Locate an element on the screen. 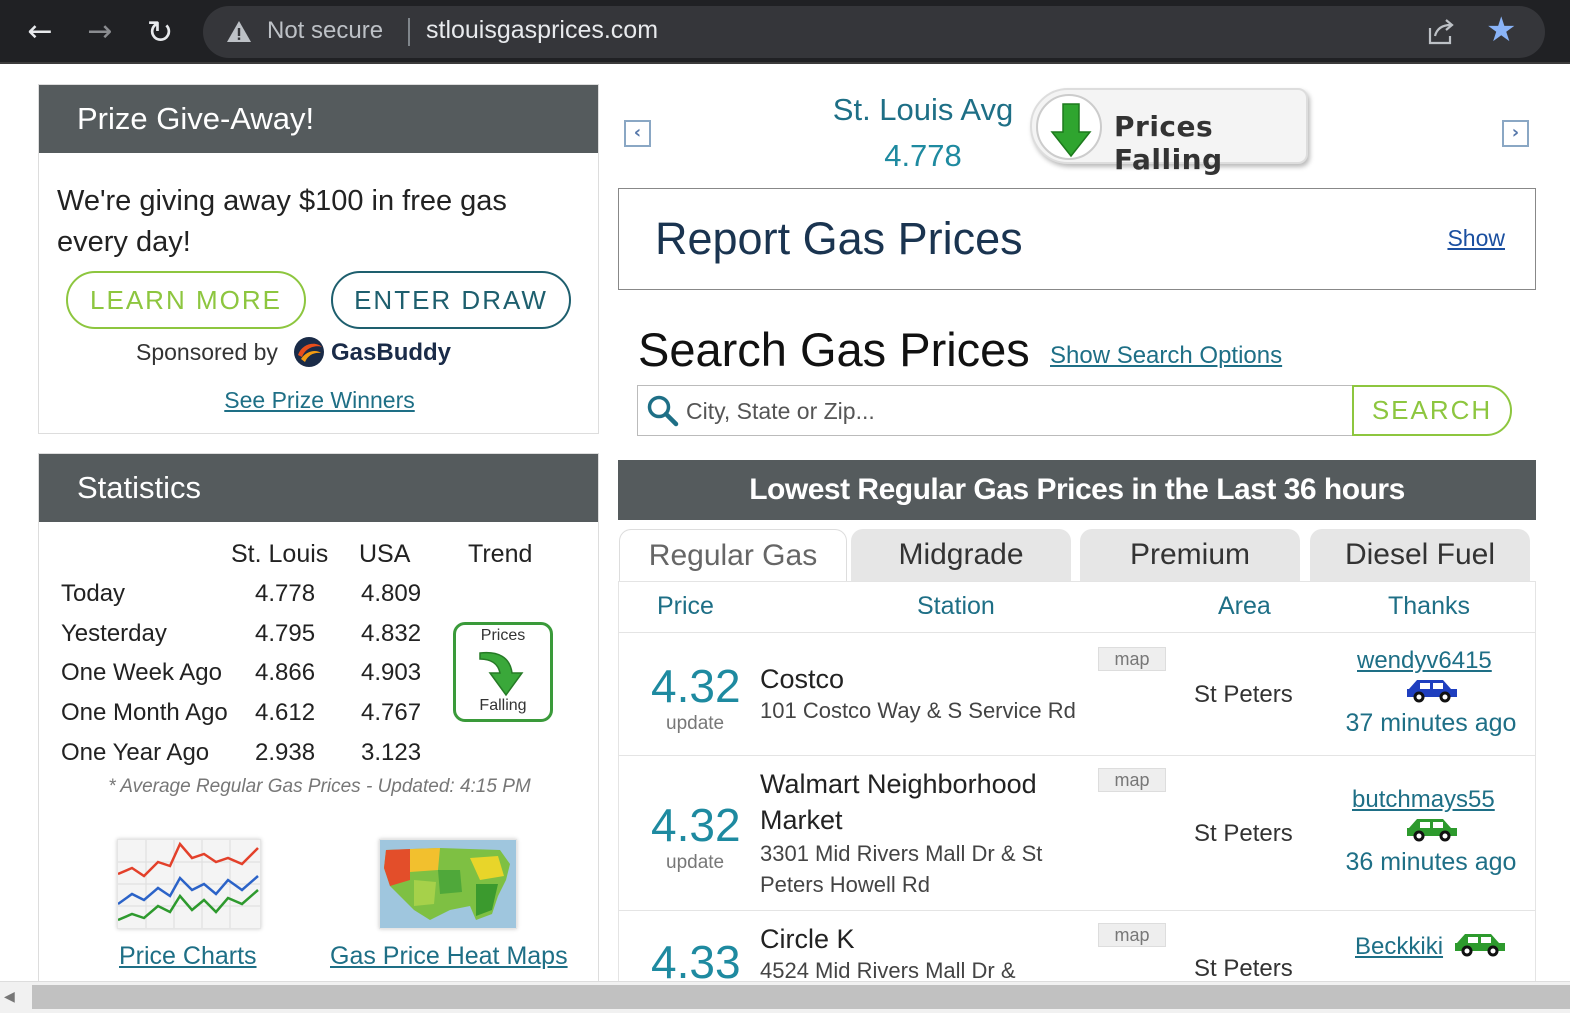 The image size is (1570, 1013). stat-label: One Week Ago is located at coordinates (141, 672).